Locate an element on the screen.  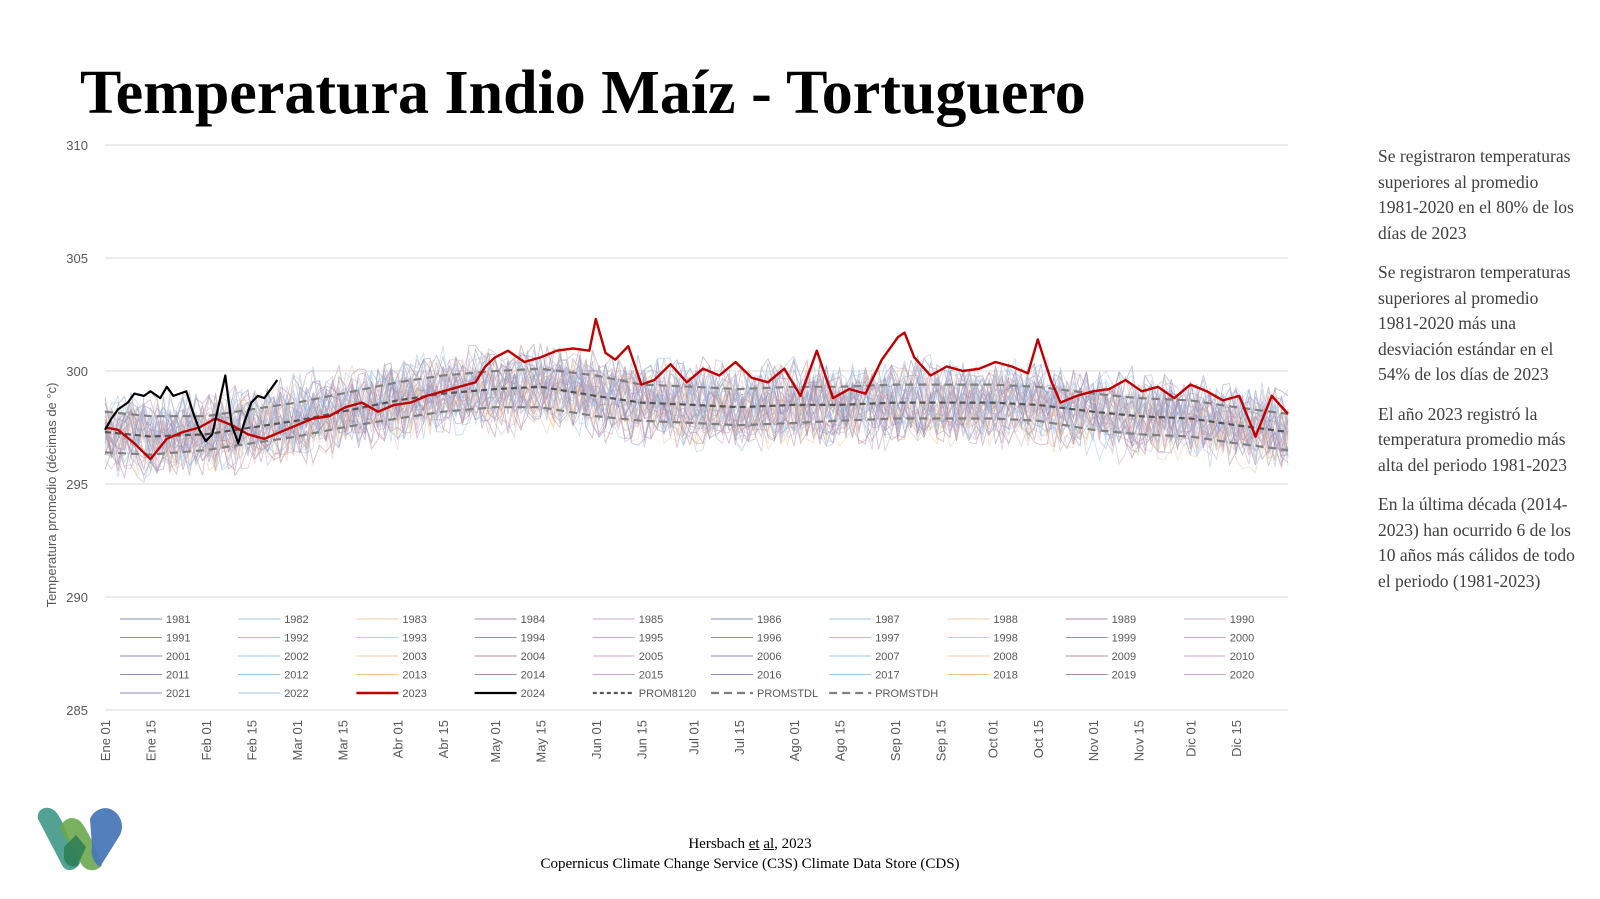
x-tick-label: Oct 01 is located at coordinates (992, 739).